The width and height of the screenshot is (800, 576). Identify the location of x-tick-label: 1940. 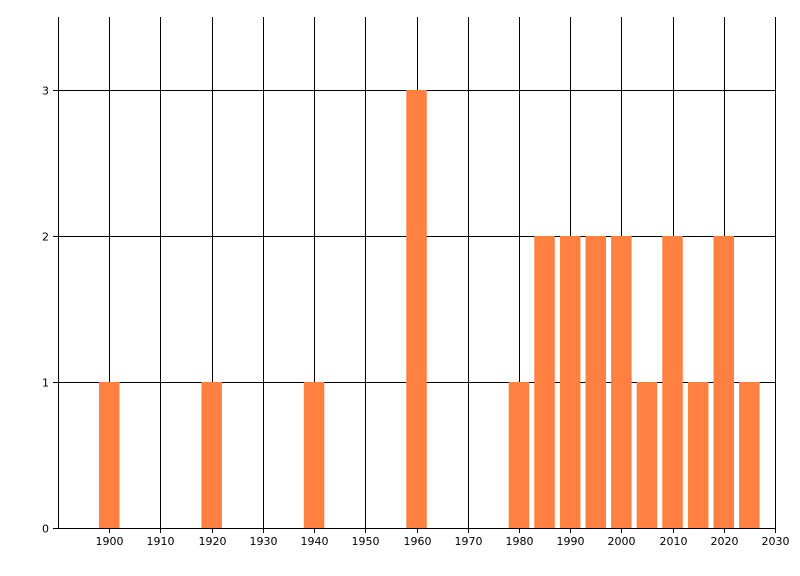
(315, 541).